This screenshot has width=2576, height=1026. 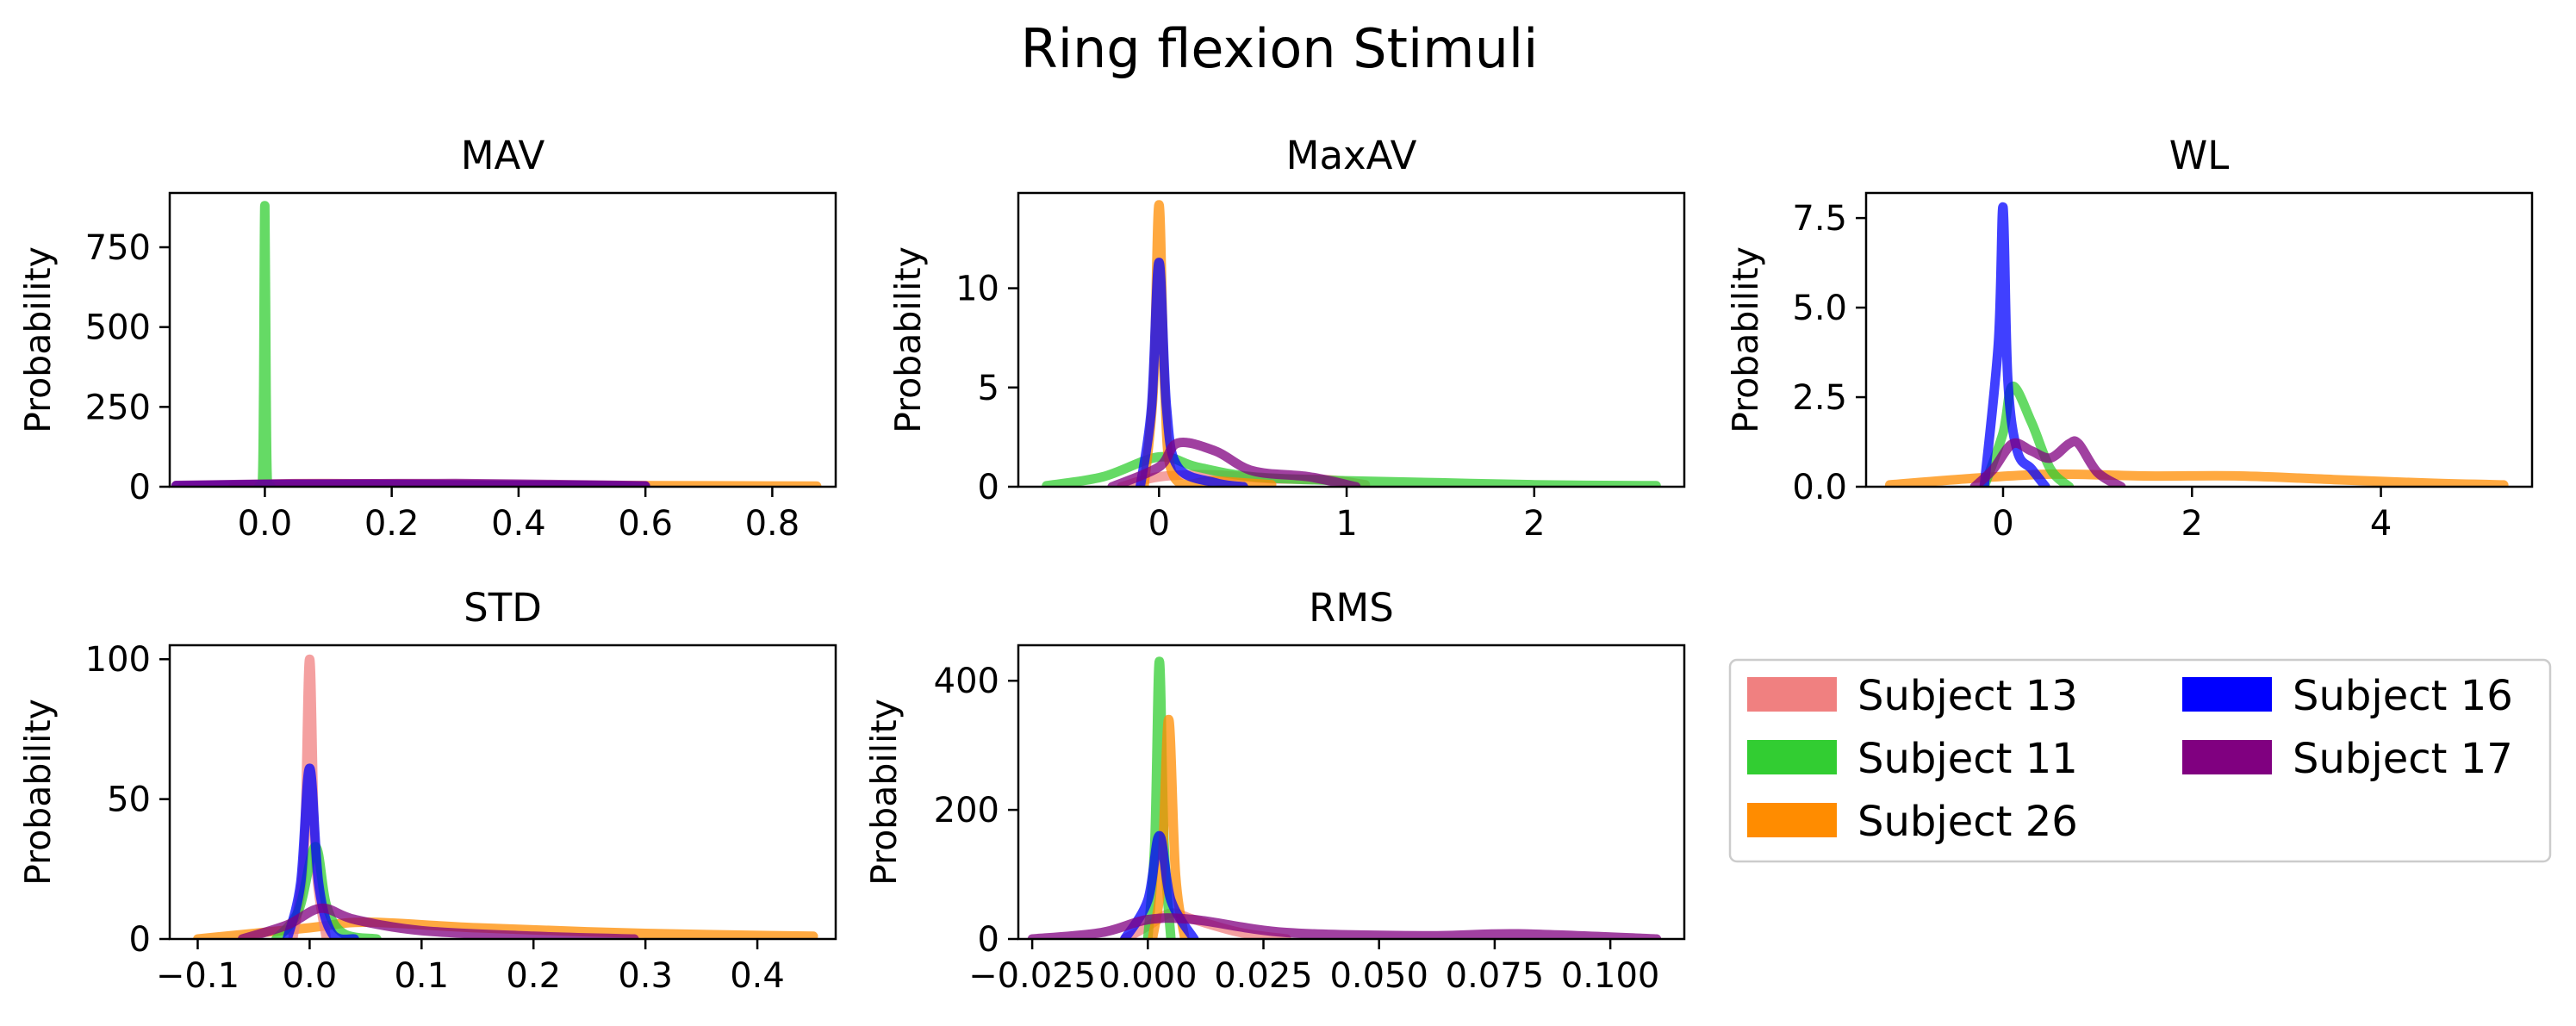 I want to click on legend-entry-subject-26: Subject 26, so click(x=1913, y=822).